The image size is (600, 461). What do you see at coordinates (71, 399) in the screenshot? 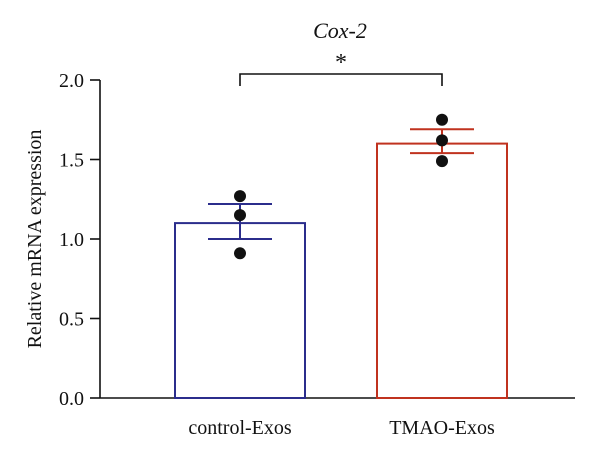
I see `y-tick-label: 0.0` at bounding box center [71, 399].